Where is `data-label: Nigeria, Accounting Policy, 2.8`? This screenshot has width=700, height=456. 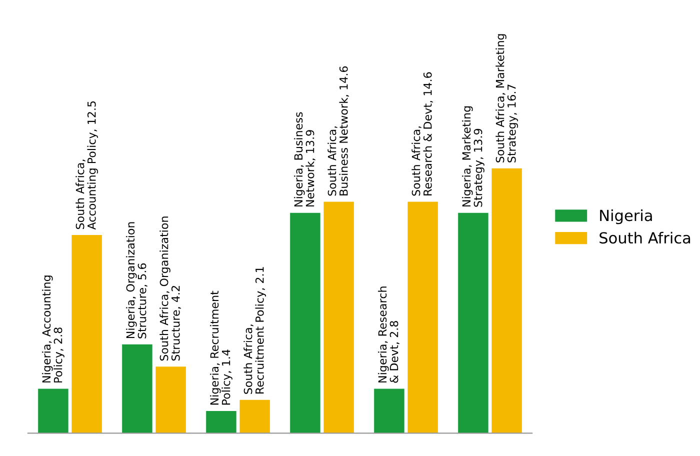 data-label: Nigeria, Accounting Policy, 2.8 is located at coordinates (53, 329).